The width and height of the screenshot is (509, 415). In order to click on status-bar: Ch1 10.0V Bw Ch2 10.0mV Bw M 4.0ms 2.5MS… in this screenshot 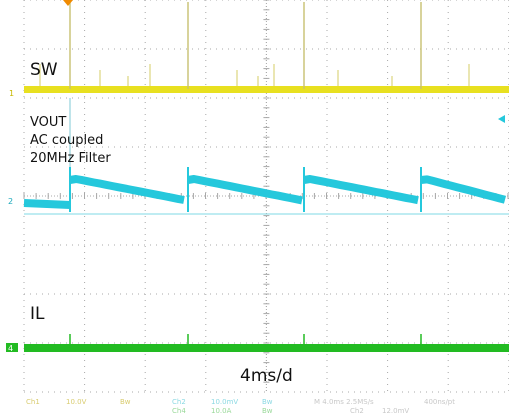, I will do `click(240, 406)`.